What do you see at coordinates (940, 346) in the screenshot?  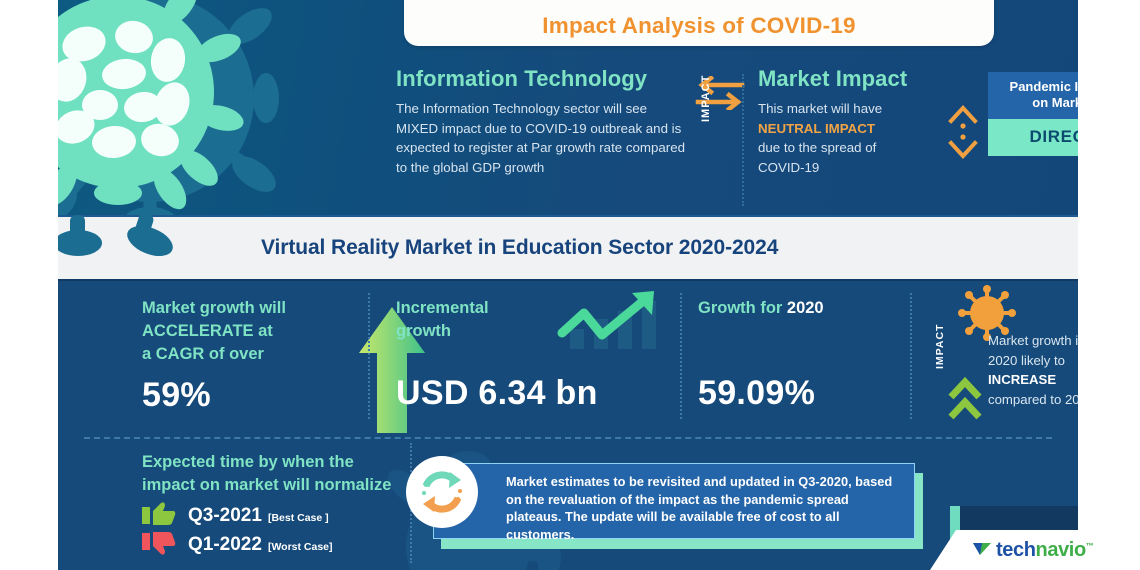 I see `stat-impact-label: IMPACT` at bounding box center [940, 346].